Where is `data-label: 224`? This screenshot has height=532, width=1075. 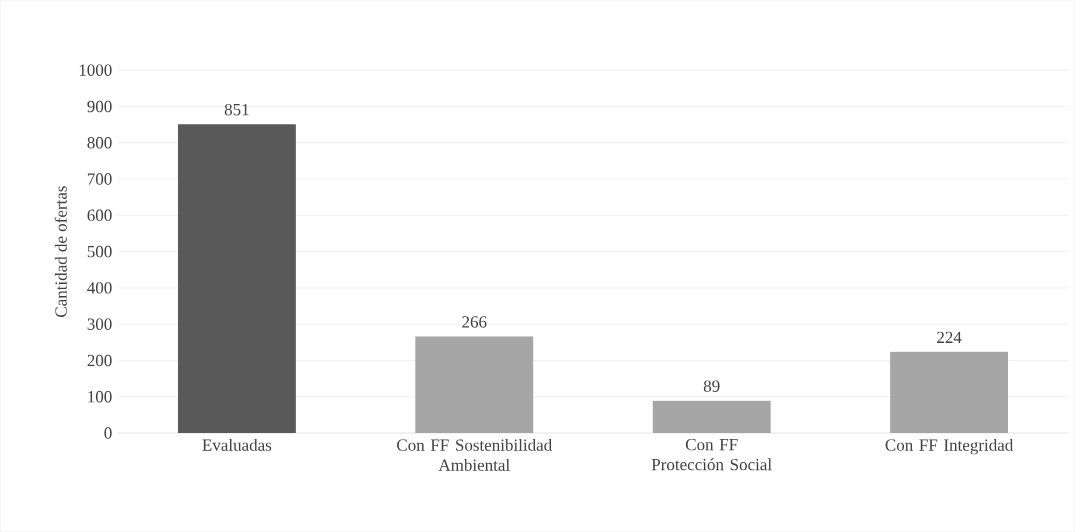
data-label: 224 is located at coordinates (949, 337).